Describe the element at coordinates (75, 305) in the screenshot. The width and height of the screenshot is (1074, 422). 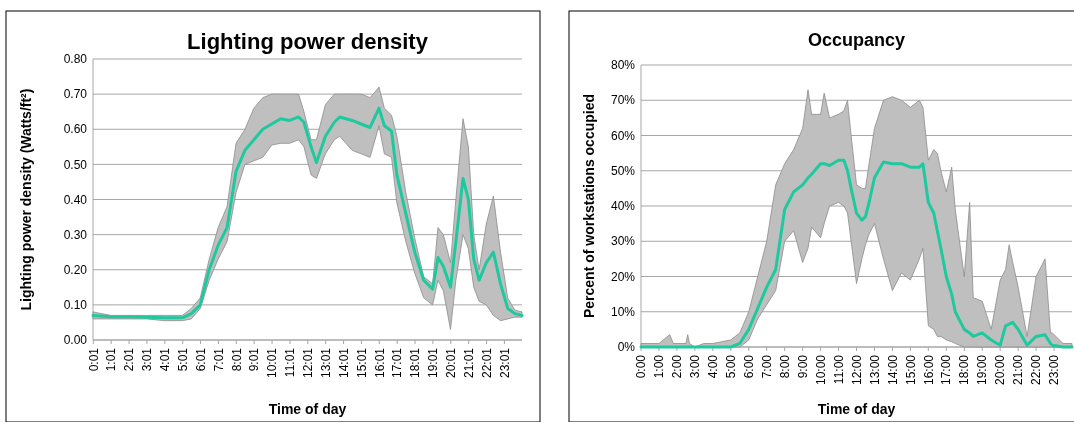
I see `y-tick-label: 0.10` at that location.